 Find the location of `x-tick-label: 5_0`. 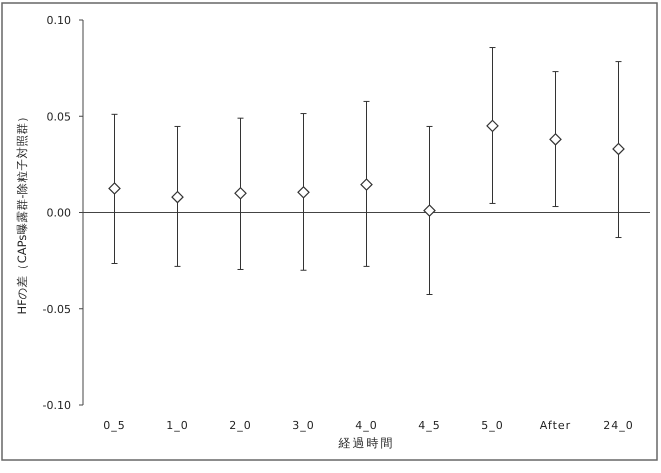

x-tick-label: 5_0 is located at coordinates (492, 425).